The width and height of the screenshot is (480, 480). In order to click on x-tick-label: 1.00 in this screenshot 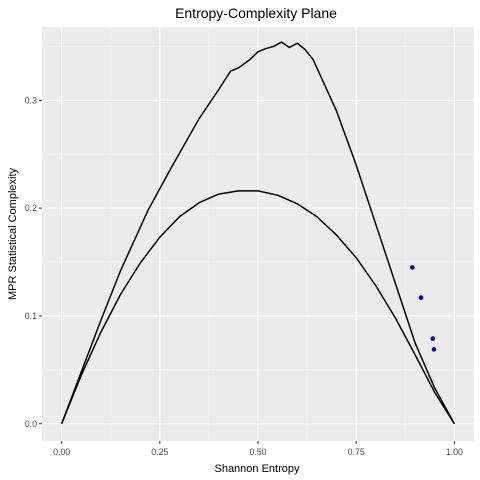, I will do `click(454, 452)`.